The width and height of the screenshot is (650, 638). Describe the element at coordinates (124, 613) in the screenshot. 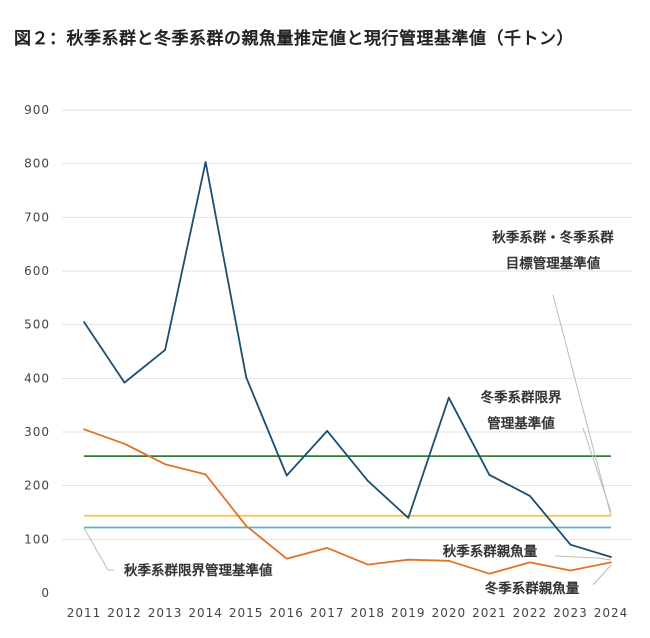

I see `x-tick-label: 2012` at that location.